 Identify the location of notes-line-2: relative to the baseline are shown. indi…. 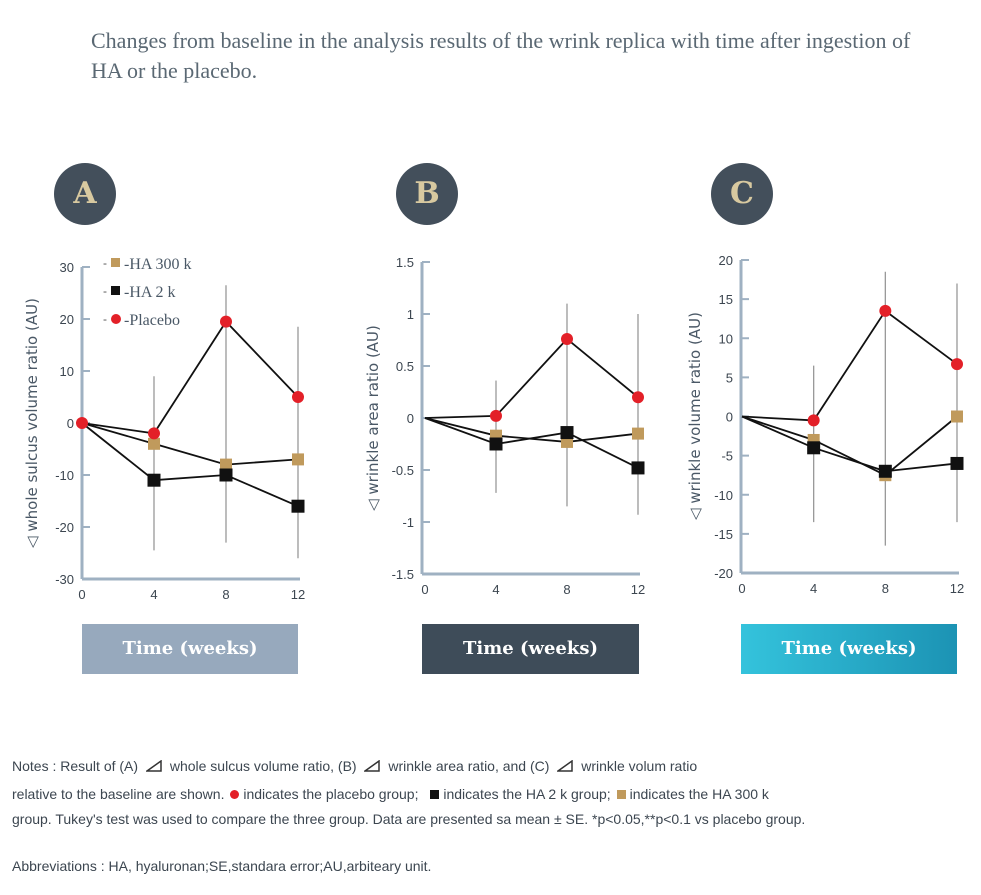
(390, 794).